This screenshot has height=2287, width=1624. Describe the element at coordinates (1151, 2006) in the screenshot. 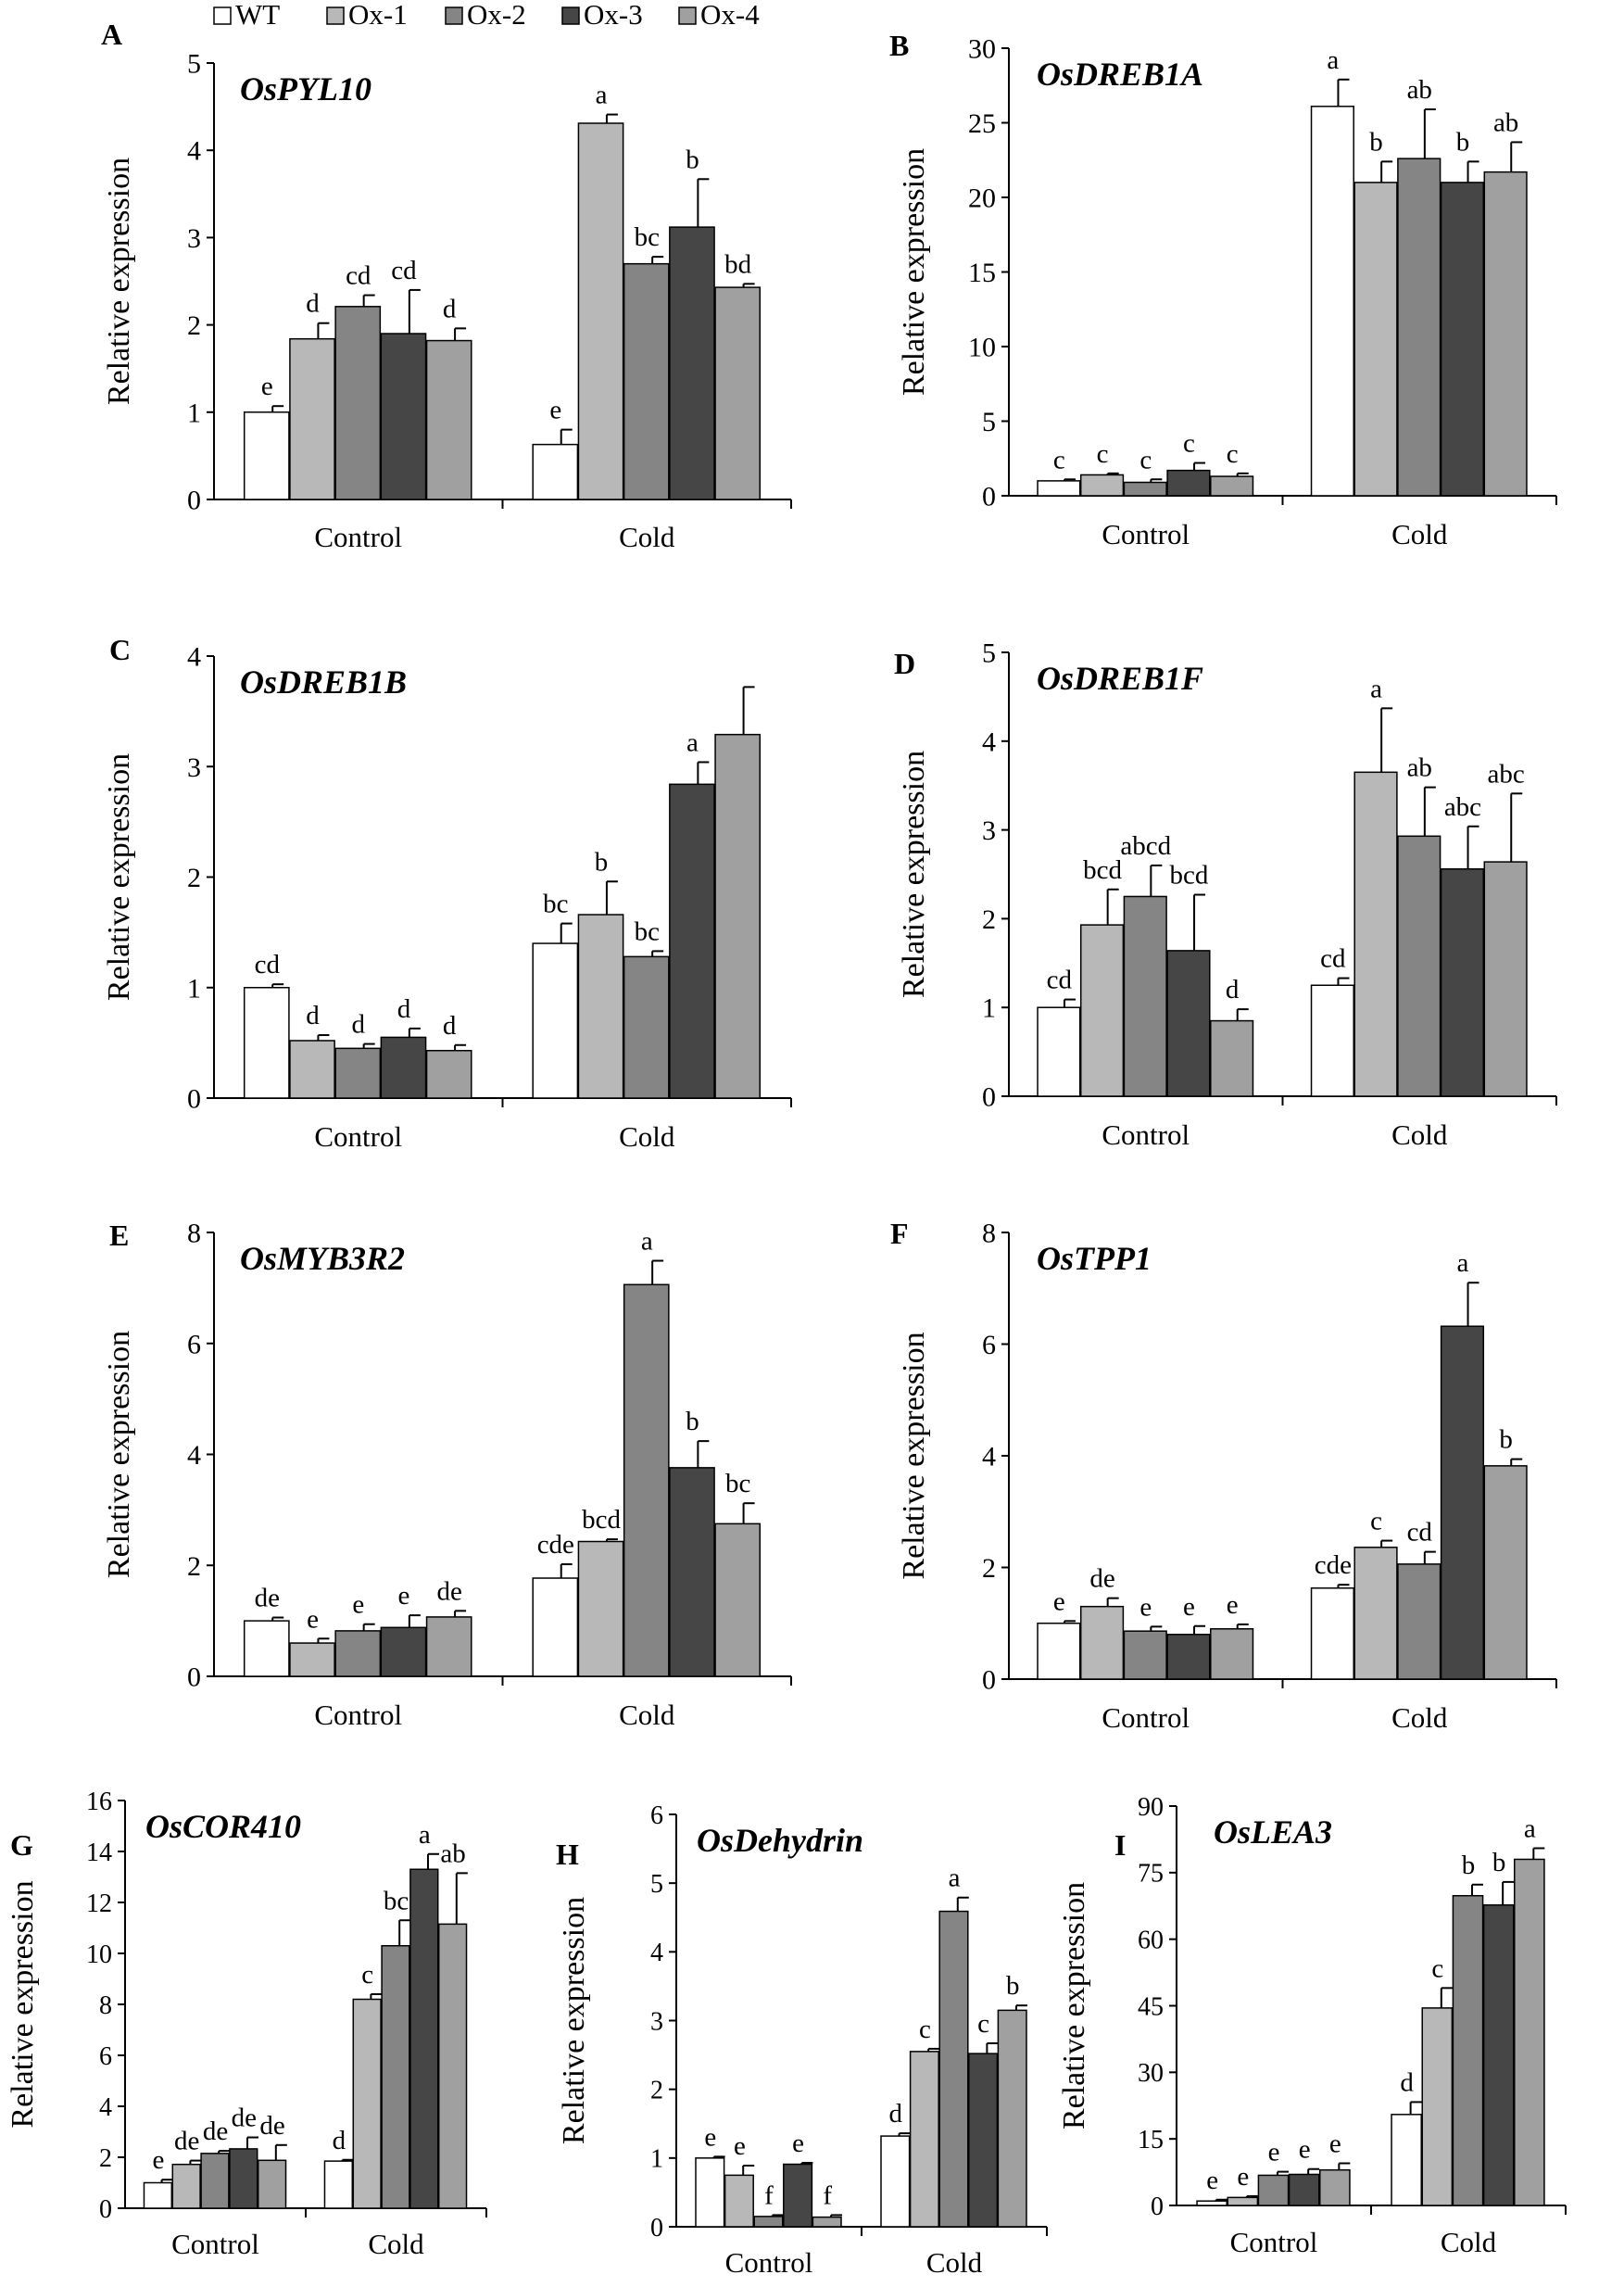

I see `y-tick-label-i: 45` at that location.